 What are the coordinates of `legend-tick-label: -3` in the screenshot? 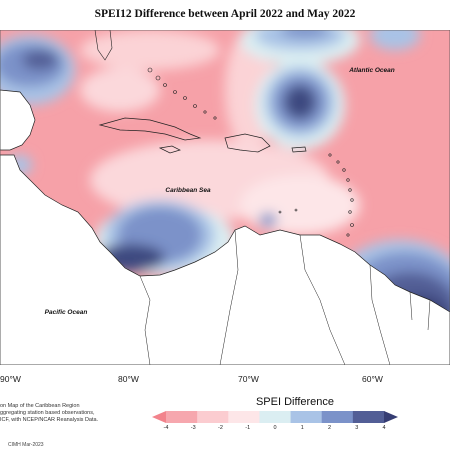 It's located at (193, 428).